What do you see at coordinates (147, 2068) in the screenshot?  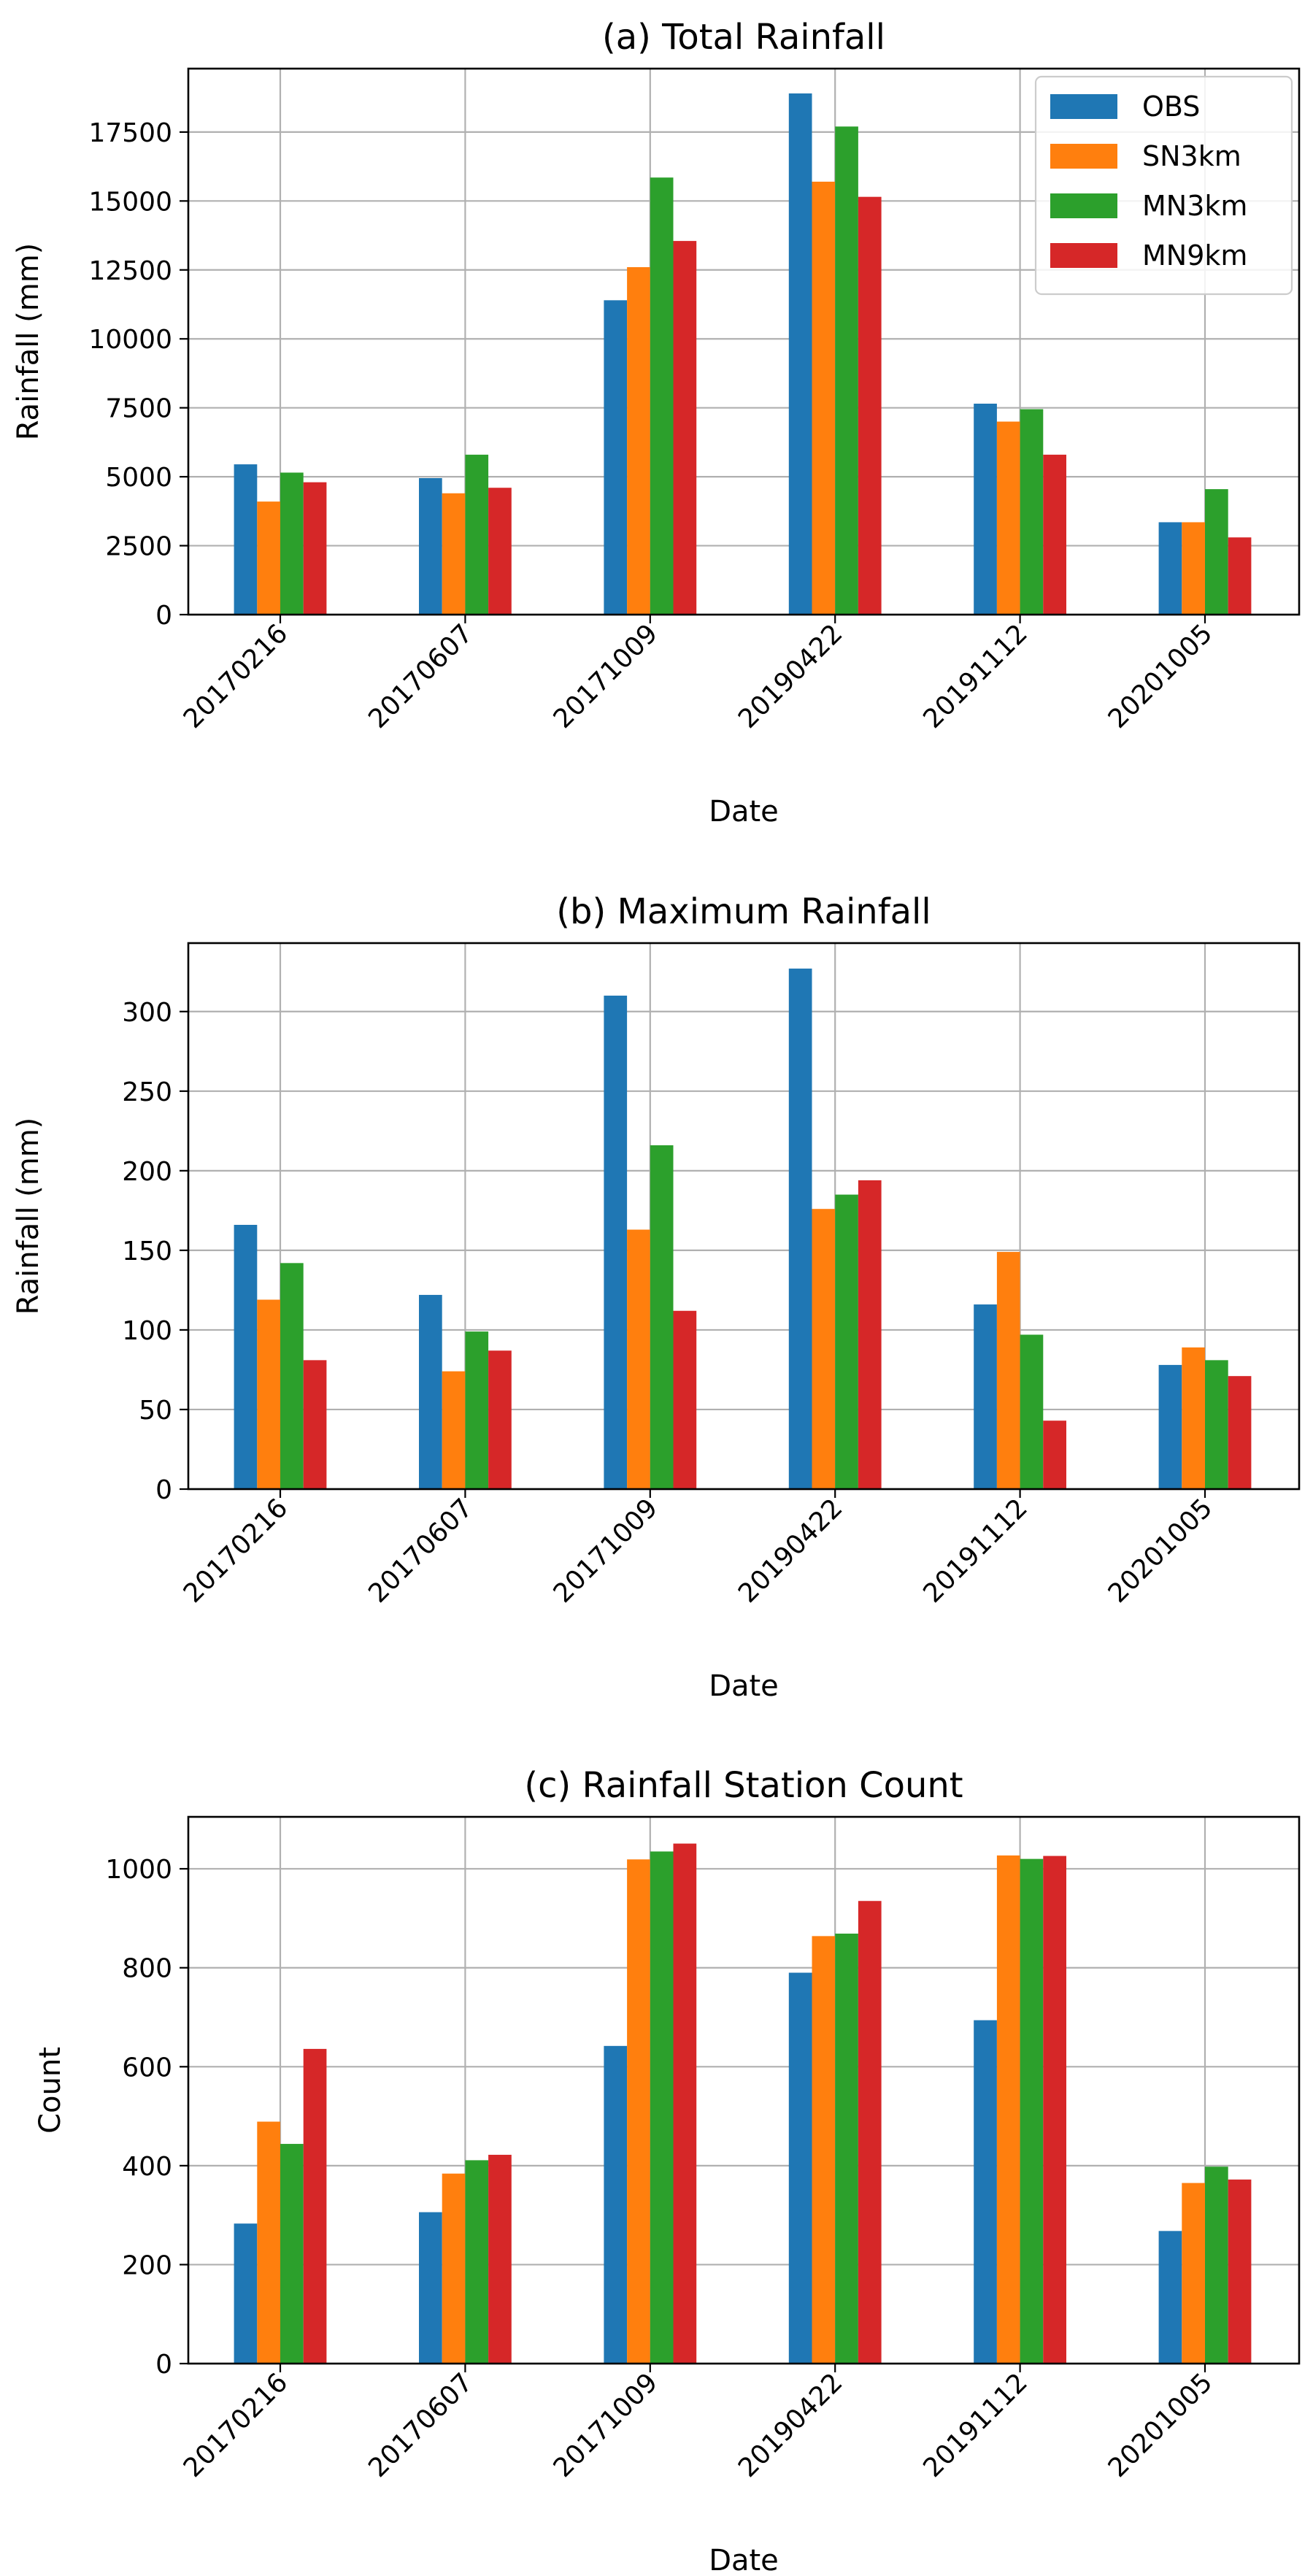 I see `y-tick-label: 600` at bounding box center [147, 2068].